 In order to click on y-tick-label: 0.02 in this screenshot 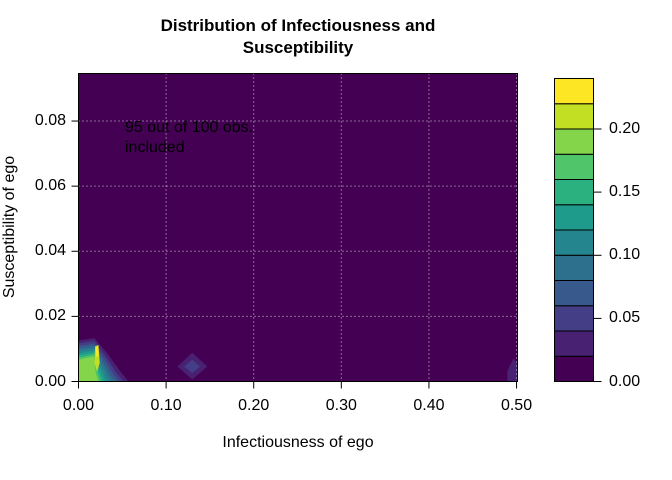, I will do `click(50, 316)`.